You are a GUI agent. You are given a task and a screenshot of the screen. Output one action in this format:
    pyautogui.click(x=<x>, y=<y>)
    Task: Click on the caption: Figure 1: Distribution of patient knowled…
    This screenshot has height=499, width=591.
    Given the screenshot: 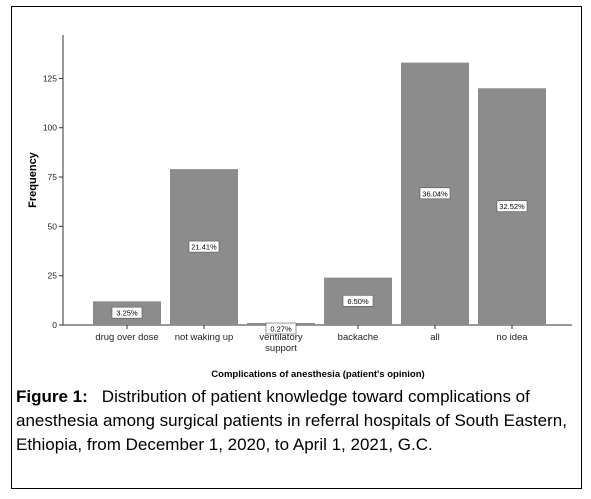 What is the action you would take?
    pyautogui.click(x=296, y=421)
    